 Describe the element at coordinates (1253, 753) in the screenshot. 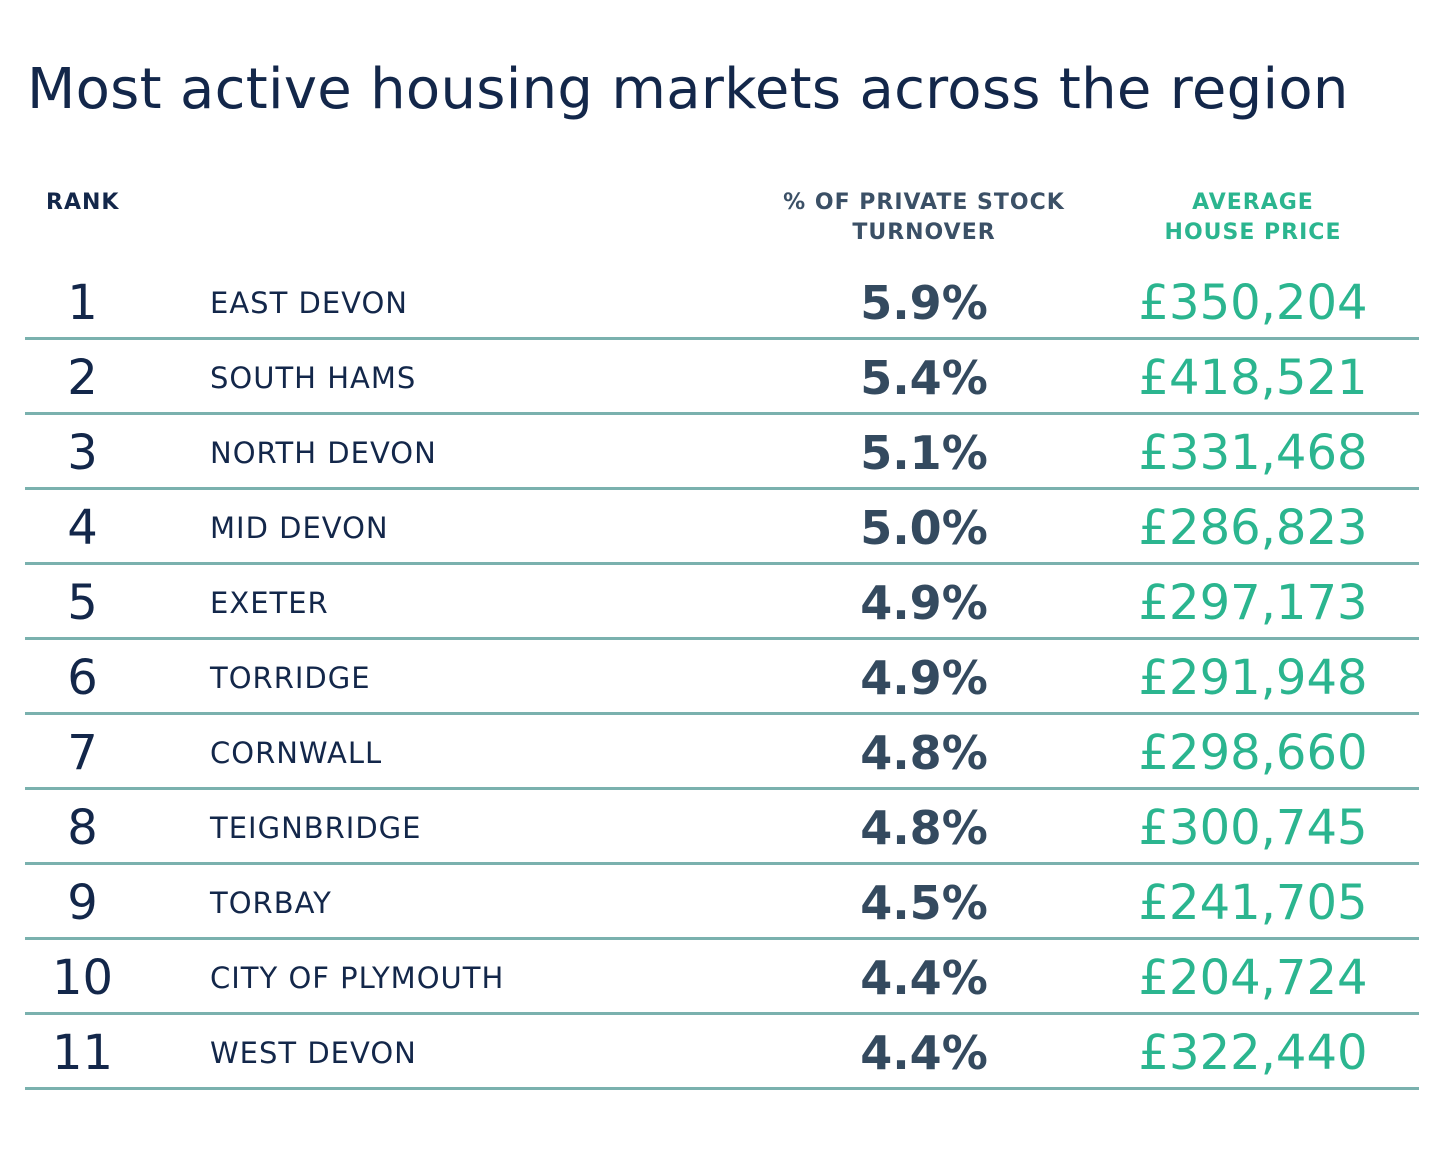

I see `price-cell: £298,660` at that location.